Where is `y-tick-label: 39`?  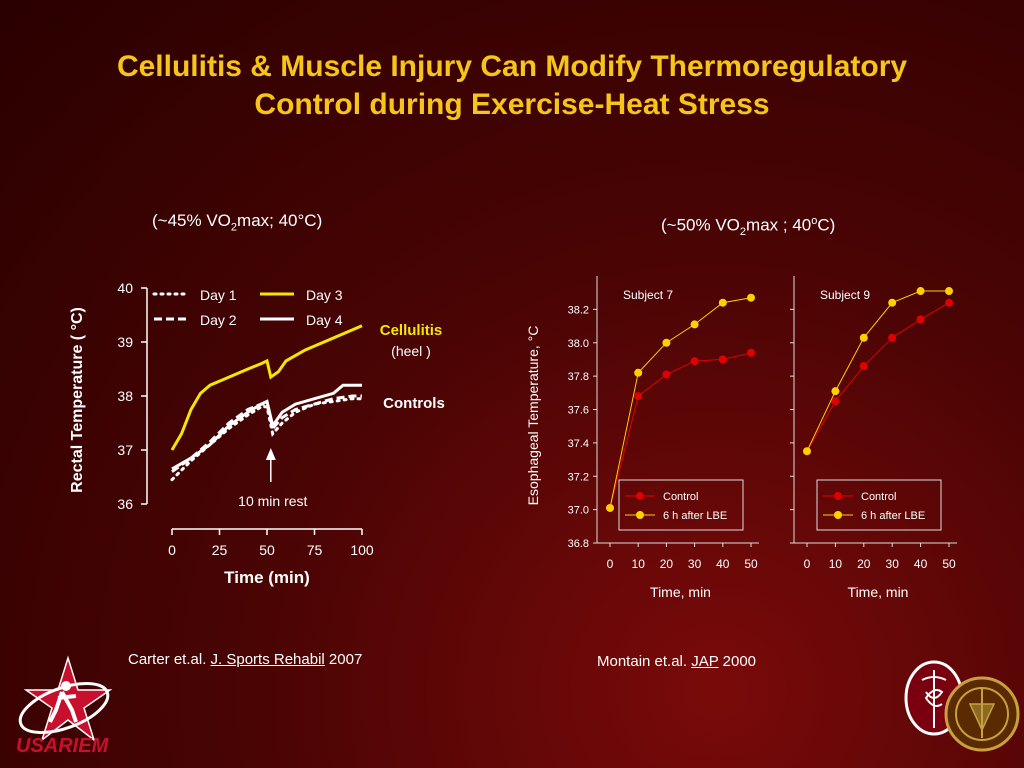
y-tick-label: 39 is located at coordinates (125, 342).